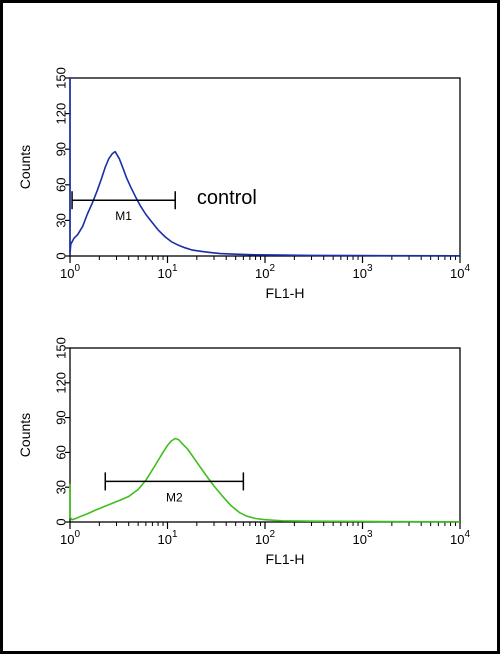 This screenshot has height=654, width=500. I want to click on histogram-series-line, so click(265, 480).